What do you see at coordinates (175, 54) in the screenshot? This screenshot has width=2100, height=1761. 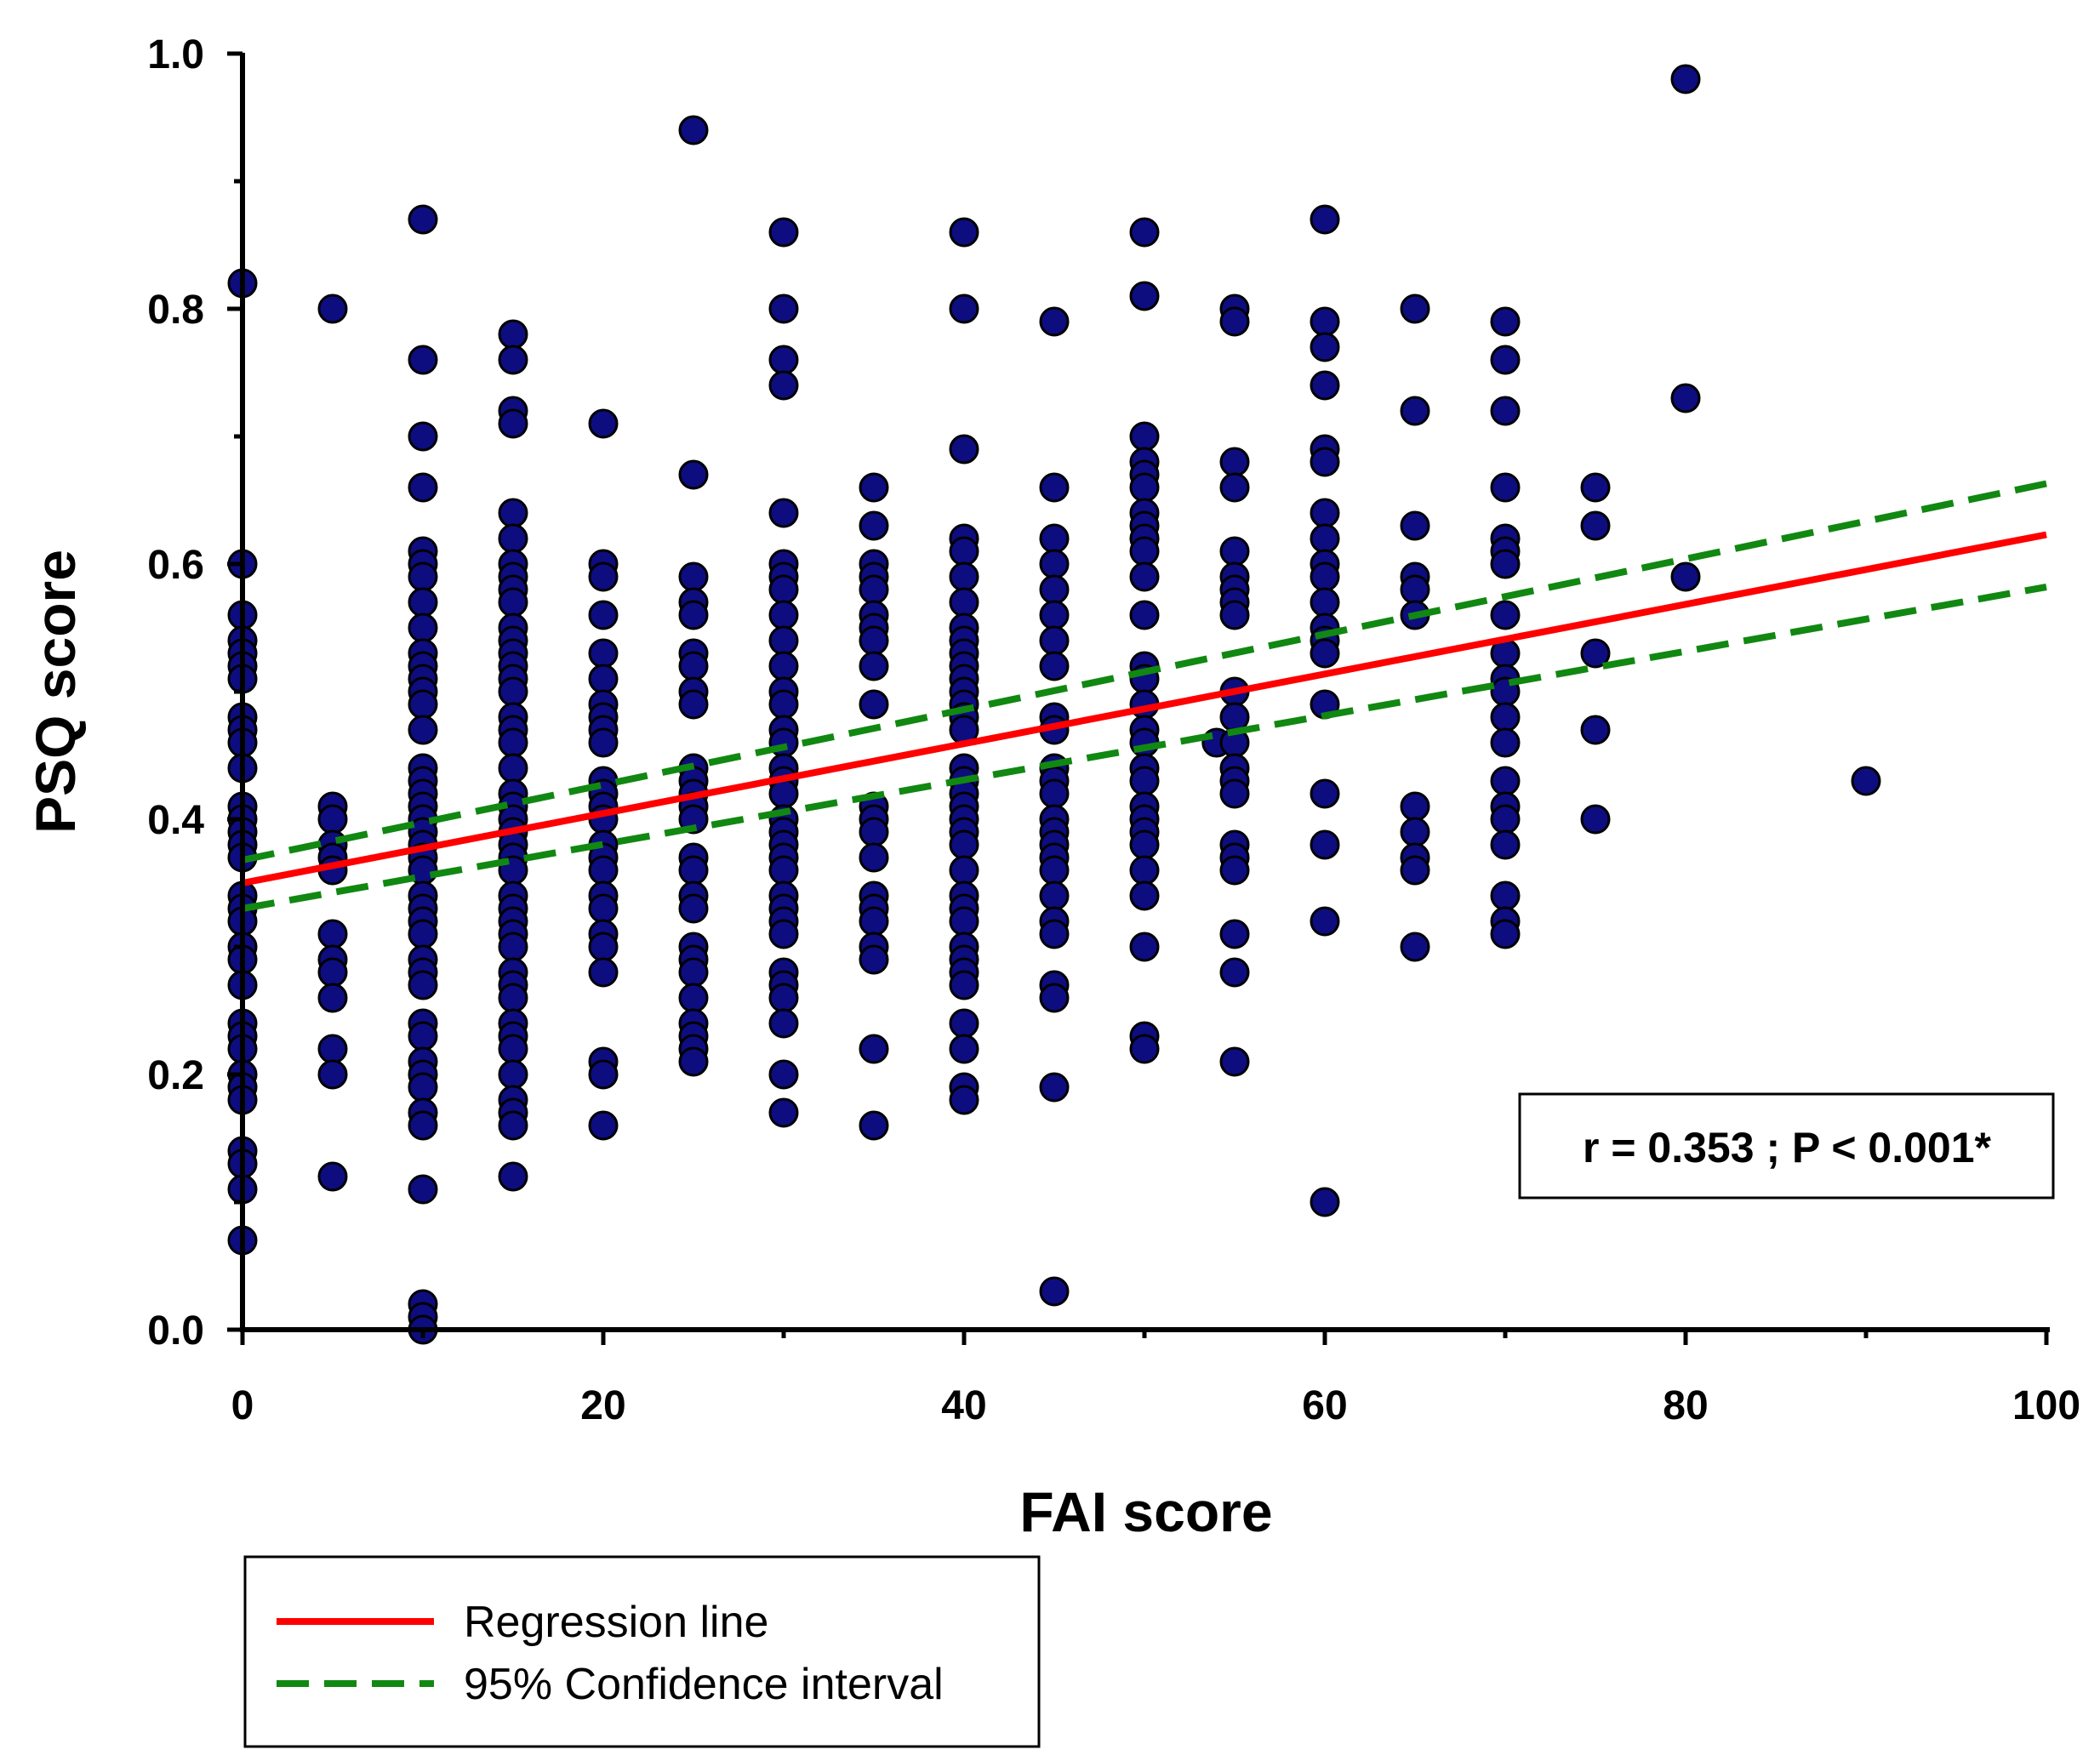 I see `y-tick-label: 1.0` at bounding box center [175, 54].